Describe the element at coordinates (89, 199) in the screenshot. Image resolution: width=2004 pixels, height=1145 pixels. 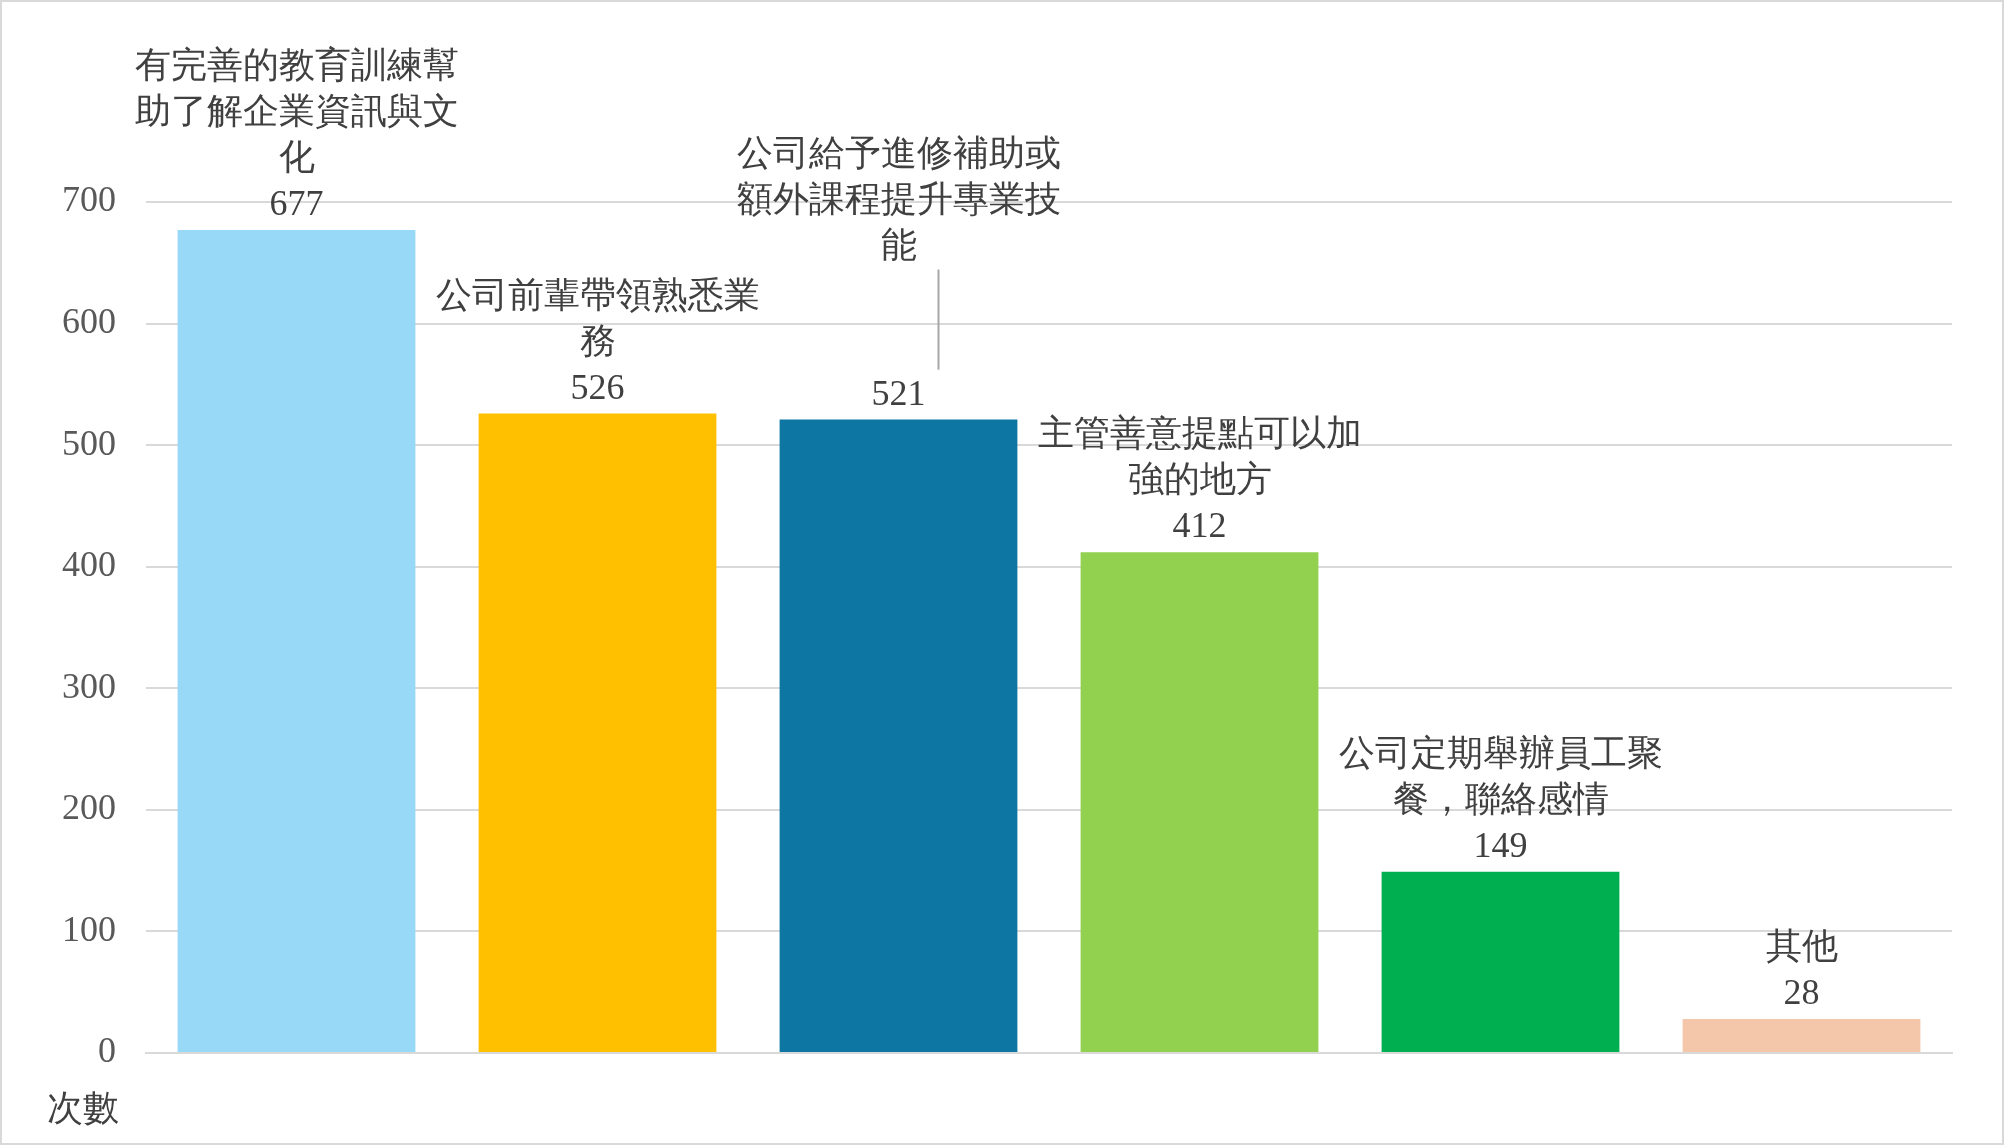
I see `y-tick-label: 700` at that location.